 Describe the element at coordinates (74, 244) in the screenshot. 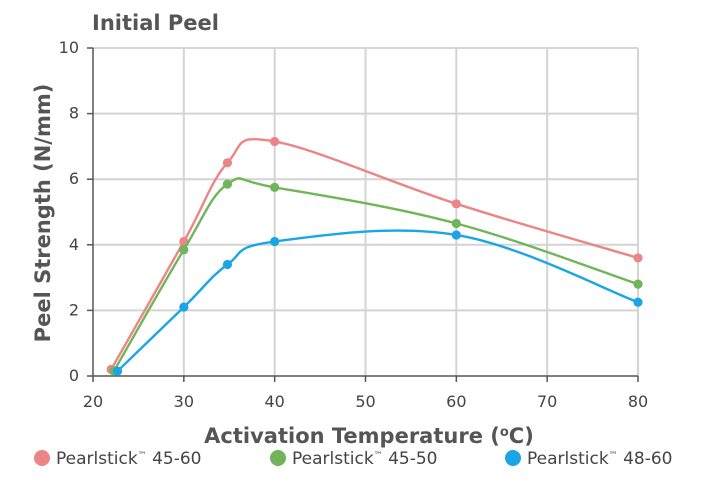

I see `y-tick-label: 4` at that location.